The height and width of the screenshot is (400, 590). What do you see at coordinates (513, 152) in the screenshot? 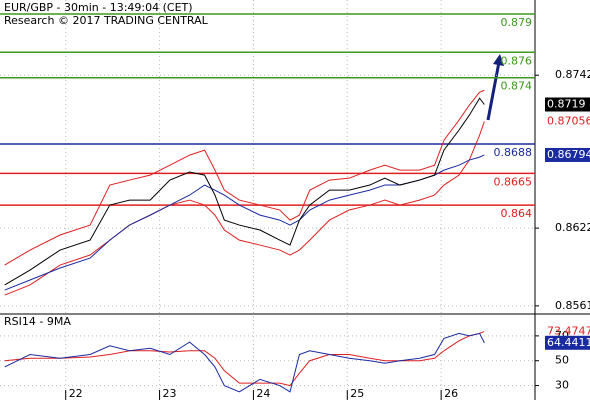
I see `level-label: 0.8688` at bounding box center [513, 152].